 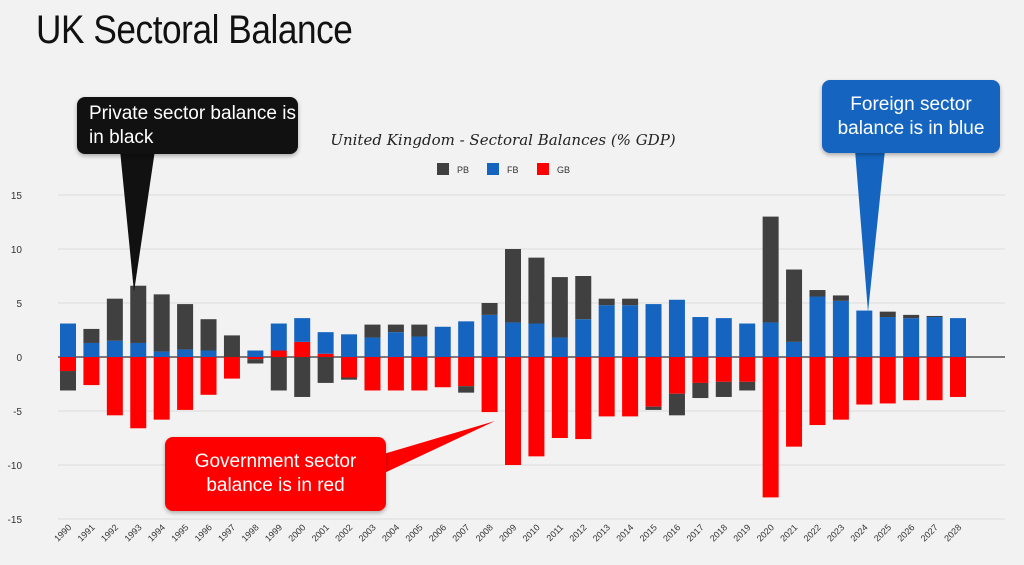 What do you see at coordinates (296, 532) in the screenshot?
I see `x-tick-label: 2000` at bounding box center [296, 532].